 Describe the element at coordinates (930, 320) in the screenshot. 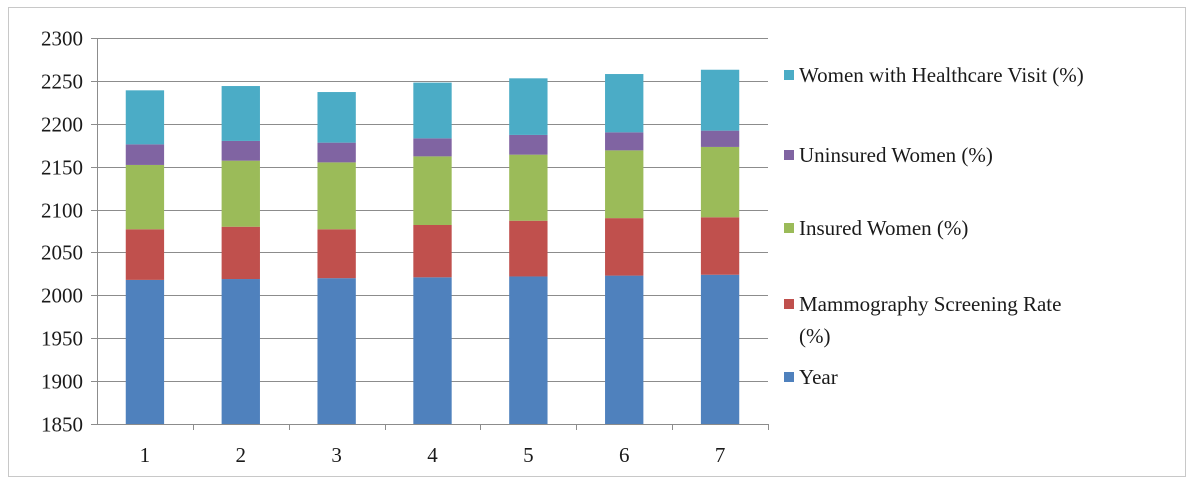

I see `legend-label: Mammography Screening Rate (%)` at that location.